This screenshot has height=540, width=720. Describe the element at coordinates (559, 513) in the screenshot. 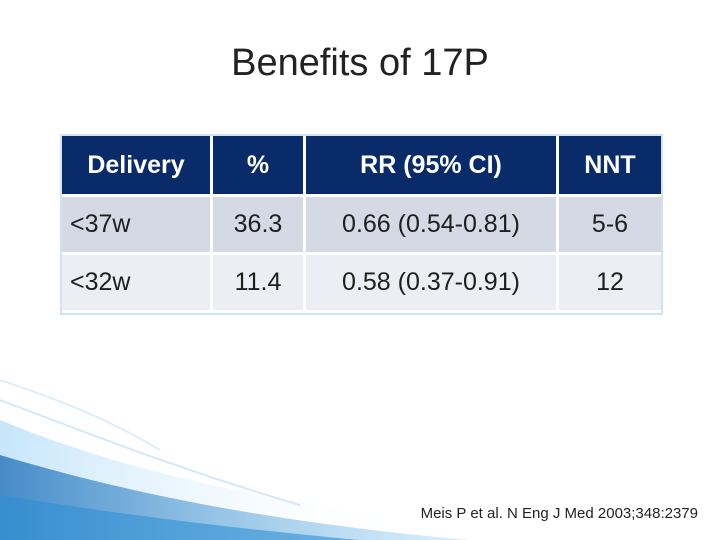

I see `citation: Meis P et al. N Eng J Med 2003;348:2379` at that location.